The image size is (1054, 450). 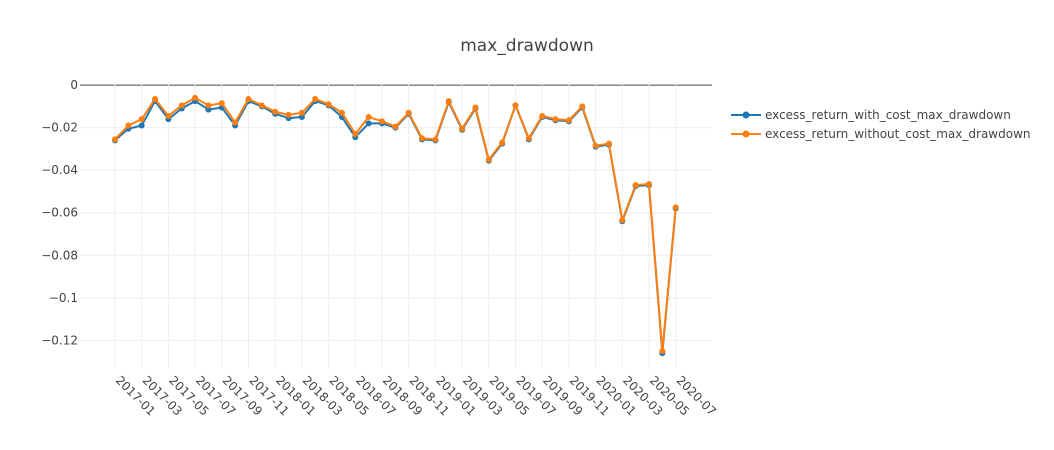 What do you see at coordinates (59, 255) in the screenshot?
I see `y-tick-label: −0.08` at bounding box center [59, 255].